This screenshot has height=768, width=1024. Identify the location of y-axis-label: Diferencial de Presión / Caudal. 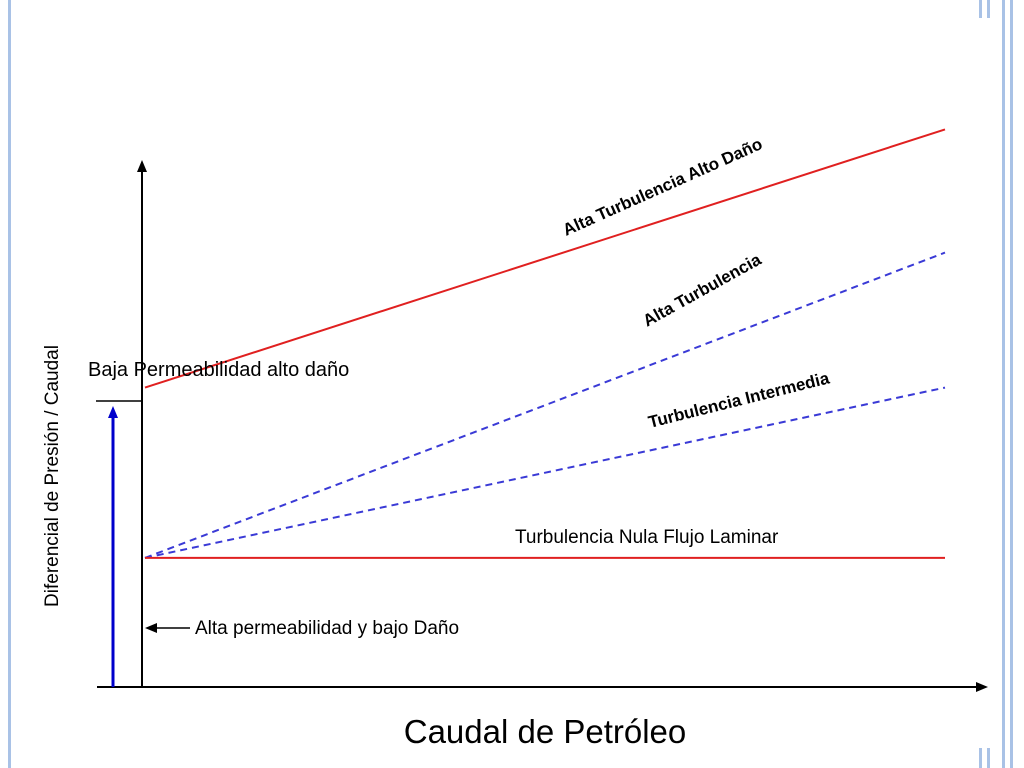
(52, 476).